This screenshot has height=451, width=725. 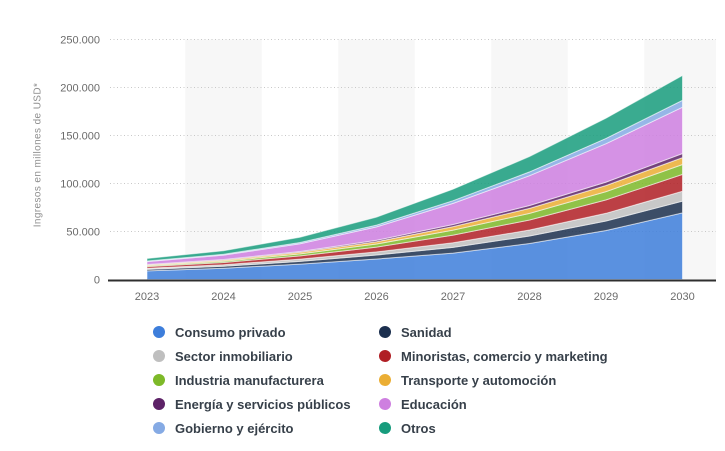 What do you see at coordinates (493, 404) in the screenshot?
I see `legend-item-educacion: Educación` at bounding box center [493, 404].